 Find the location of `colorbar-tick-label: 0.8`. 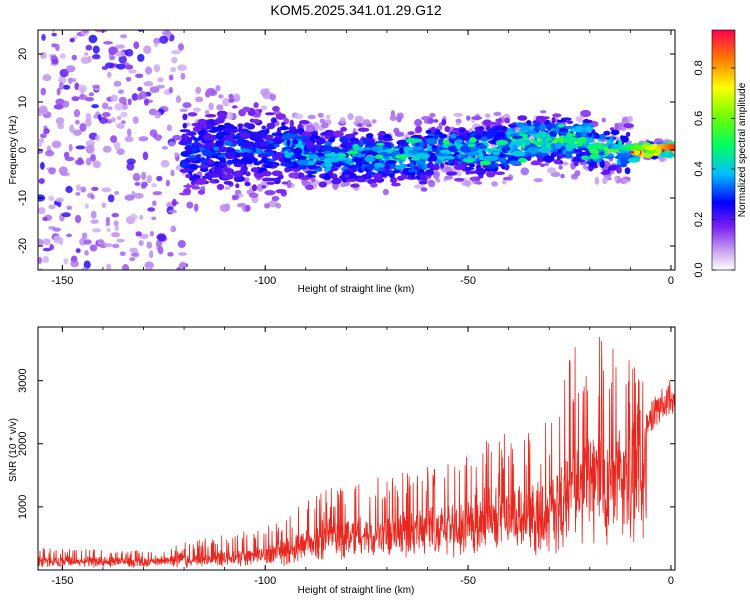

colorbar-tick-label: 0.8 is located at coordinates (699, 67).